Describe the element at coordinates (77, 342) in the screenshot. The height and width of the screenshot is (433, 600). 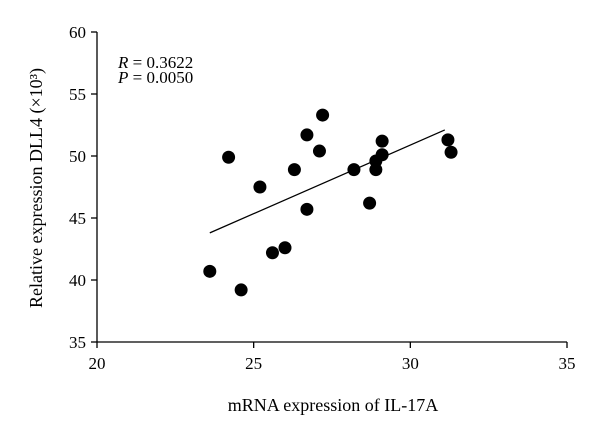
I see `y-tick-label-35: 35` at that location.